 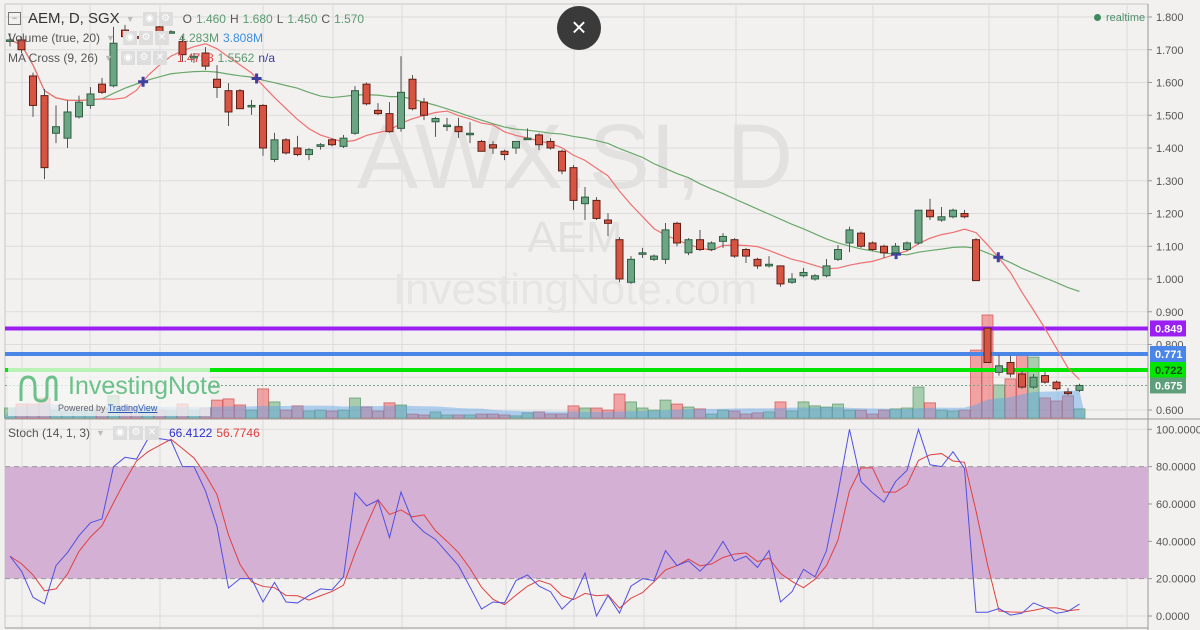 What do you see at coordinates (349, 18) in the screenshot?
I see `close-value: 1.570` at bounding box center [349, 18].